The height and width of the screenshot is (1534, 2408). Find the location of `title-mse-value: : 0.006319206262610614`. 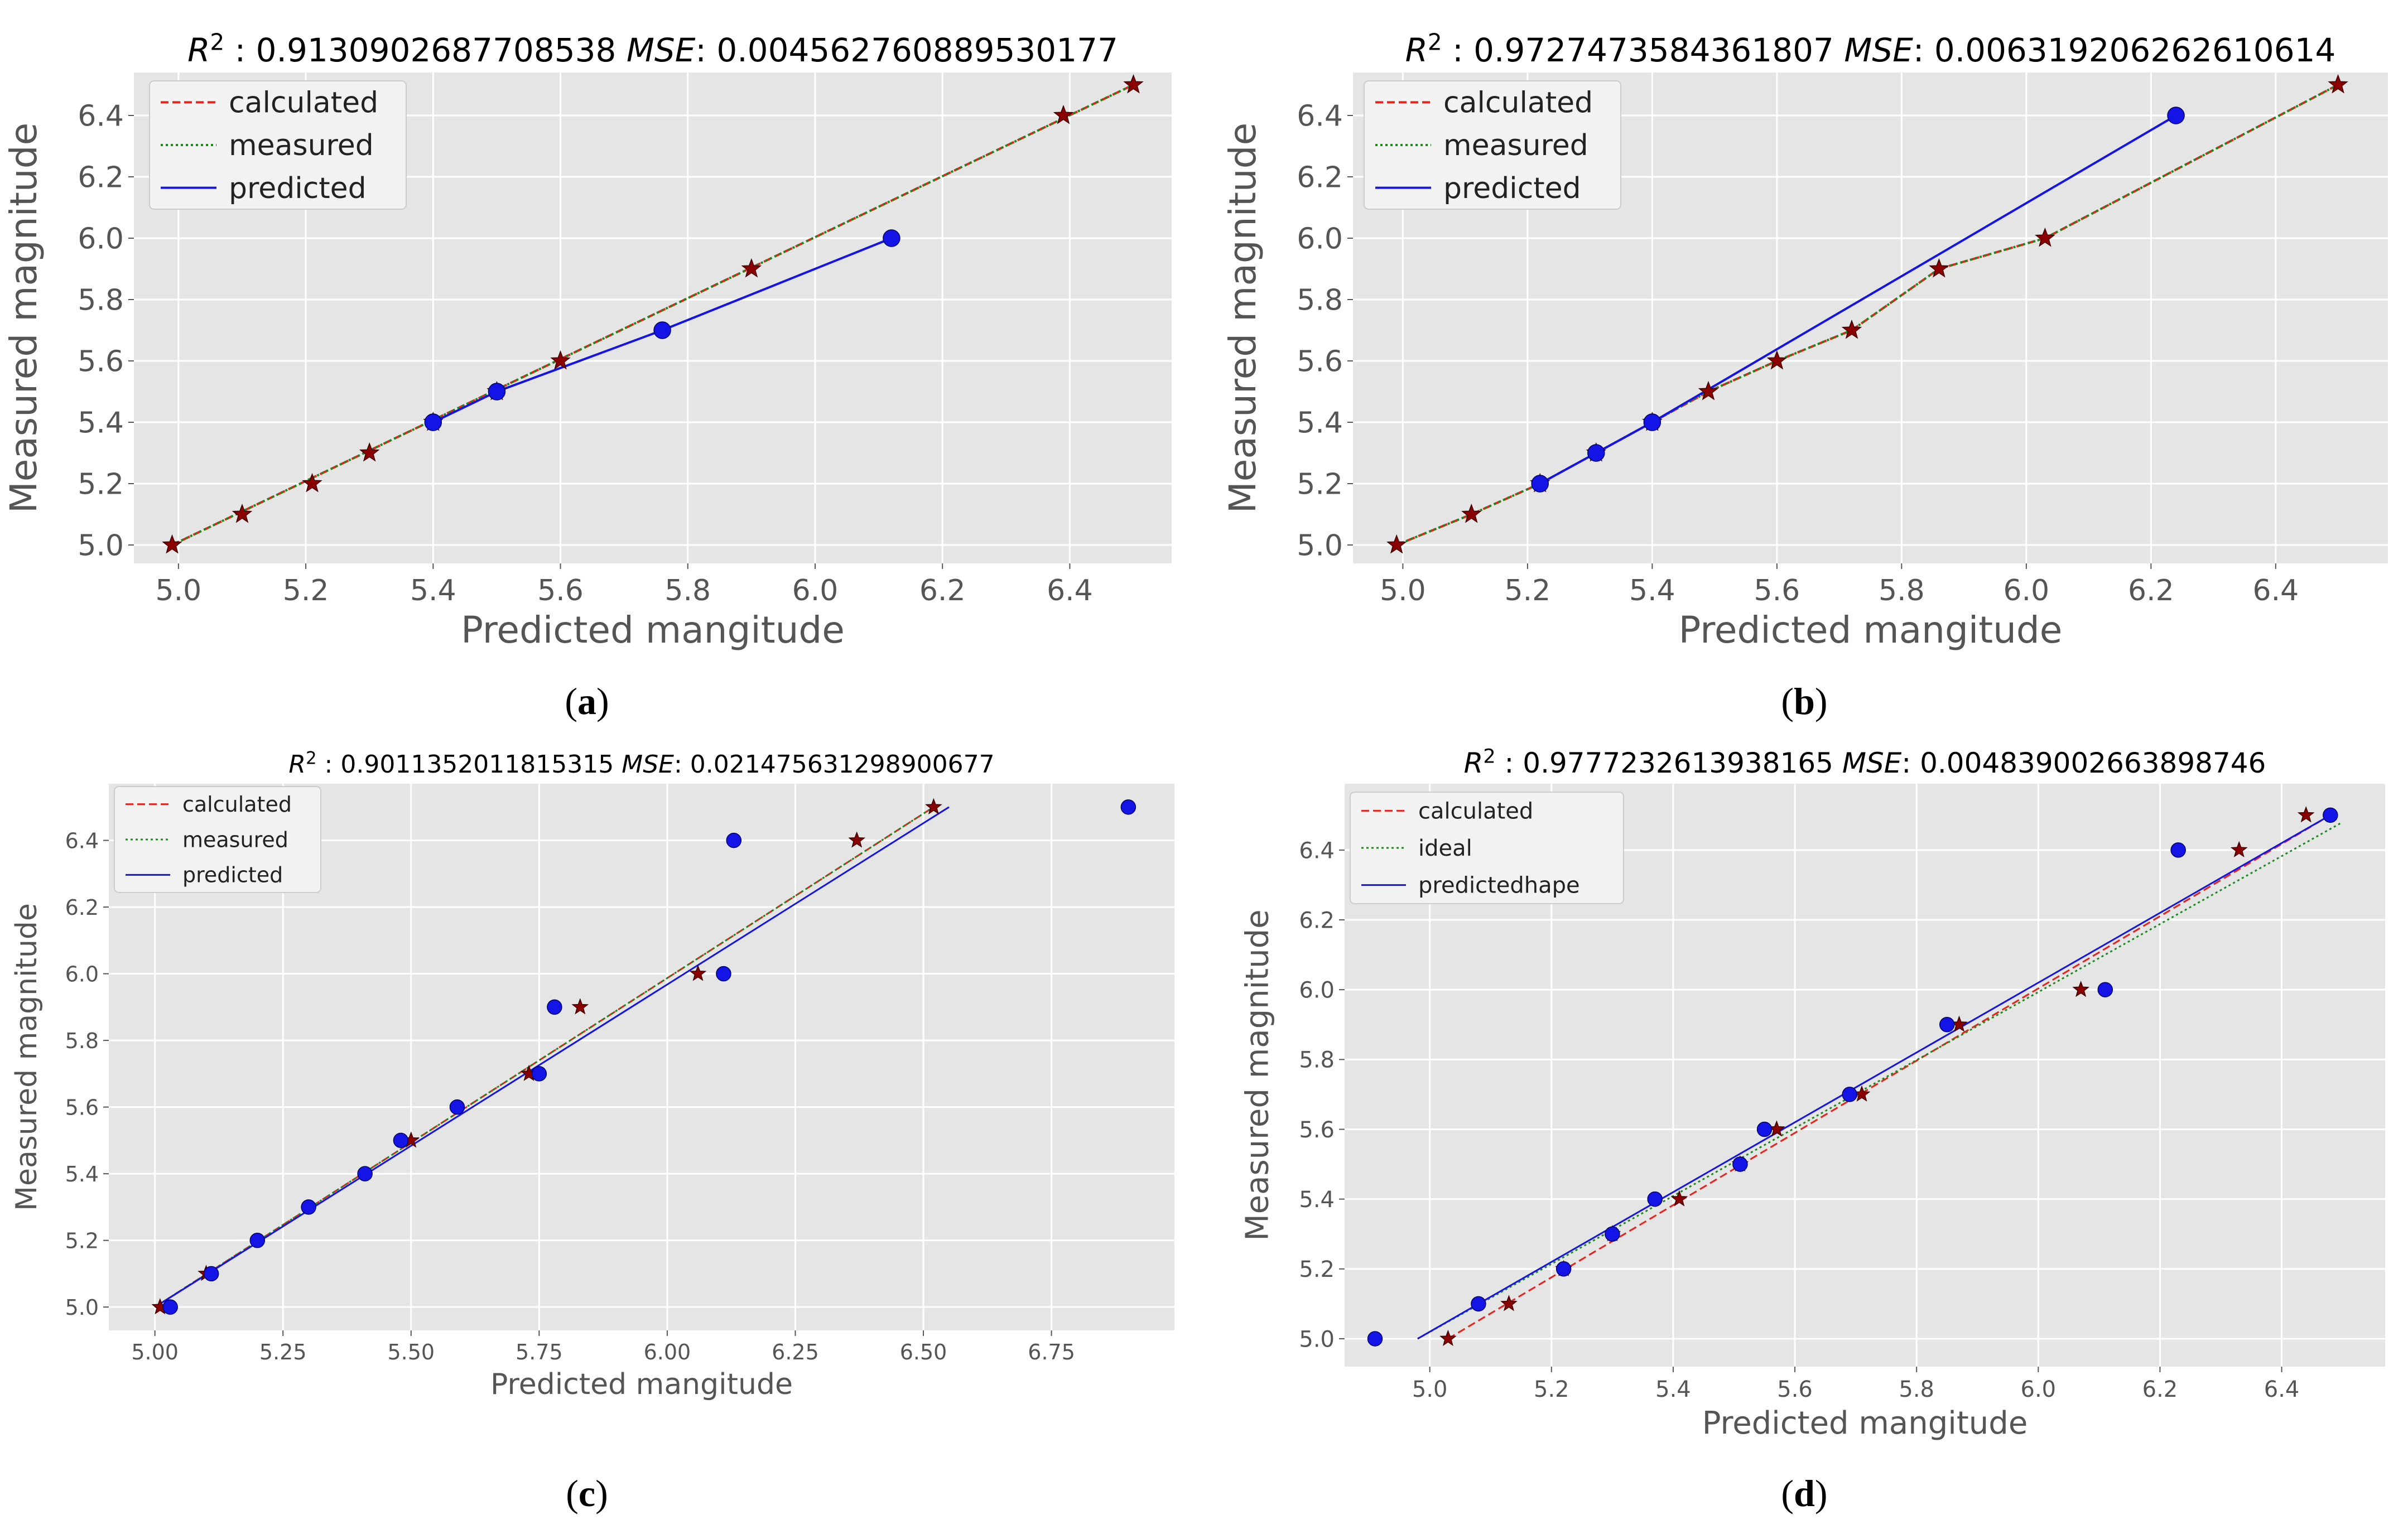

title-mse-value: : 0.006319206262610614 is located at coordinates (2124, 50).